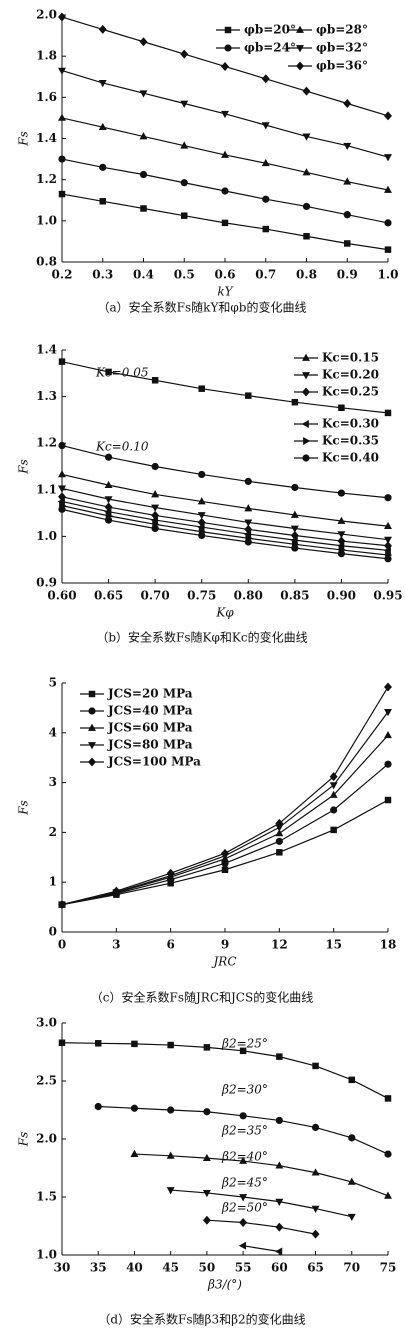 This screenshot has height=1344, width=405. I want to click on series-label: Kc=0.05, so click(121, 373).